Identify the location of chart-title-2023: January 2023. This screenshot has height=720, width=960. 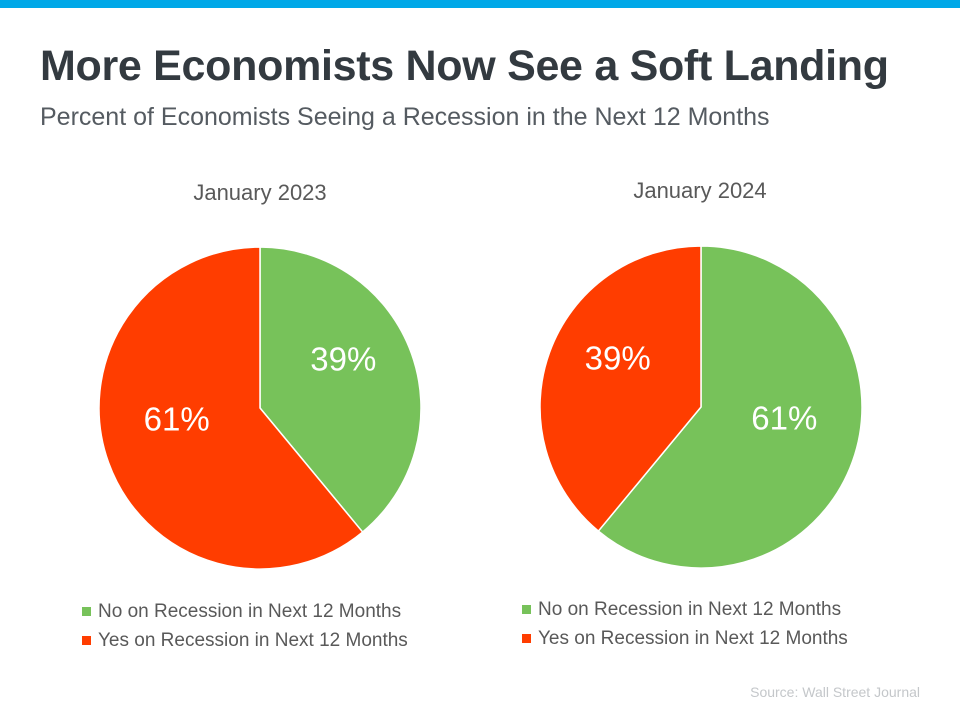
(260, 192).